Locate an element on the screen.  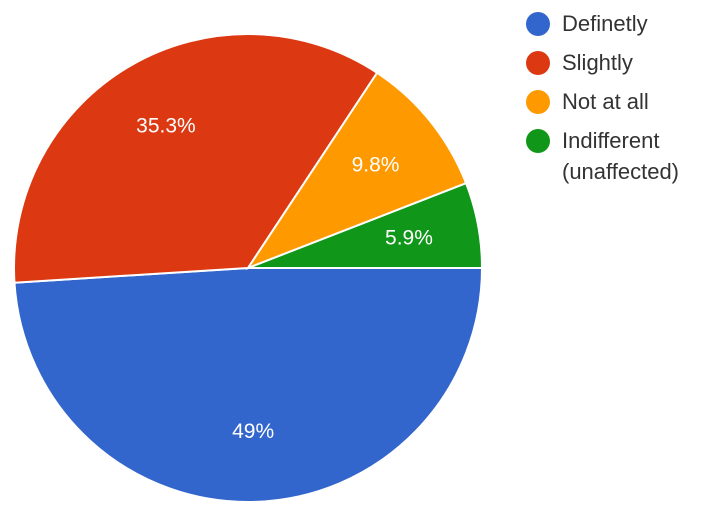
legend-item-definetly: Definetly is located at coordinates (616, 23).